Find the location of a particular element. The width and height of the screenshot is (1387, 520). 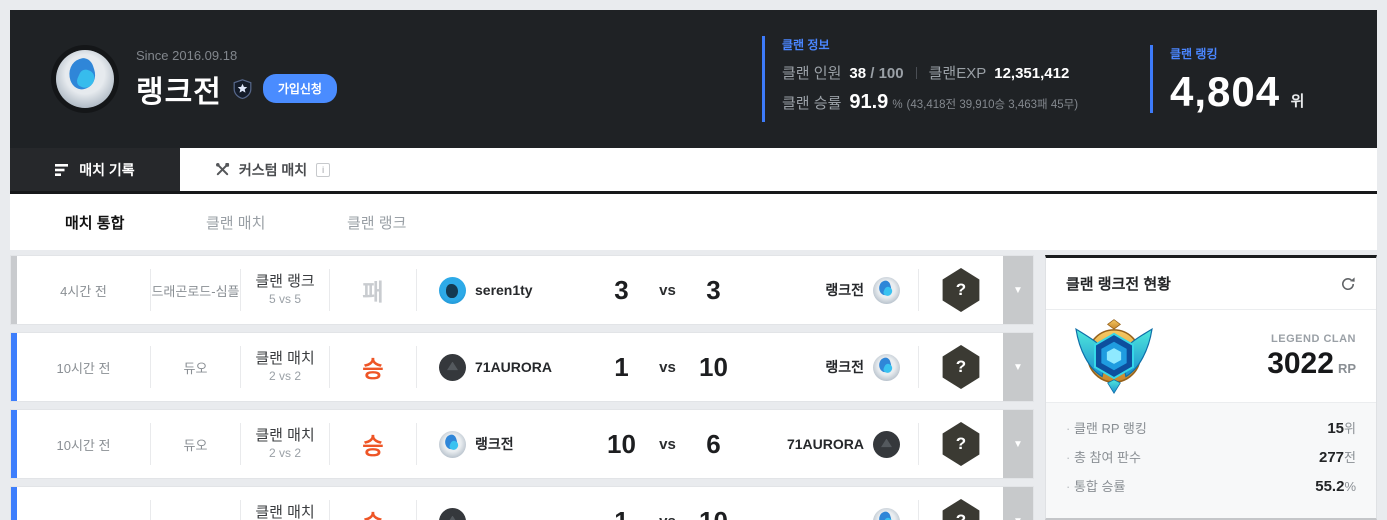

match-record-icon is located at coordinates (62, 170).